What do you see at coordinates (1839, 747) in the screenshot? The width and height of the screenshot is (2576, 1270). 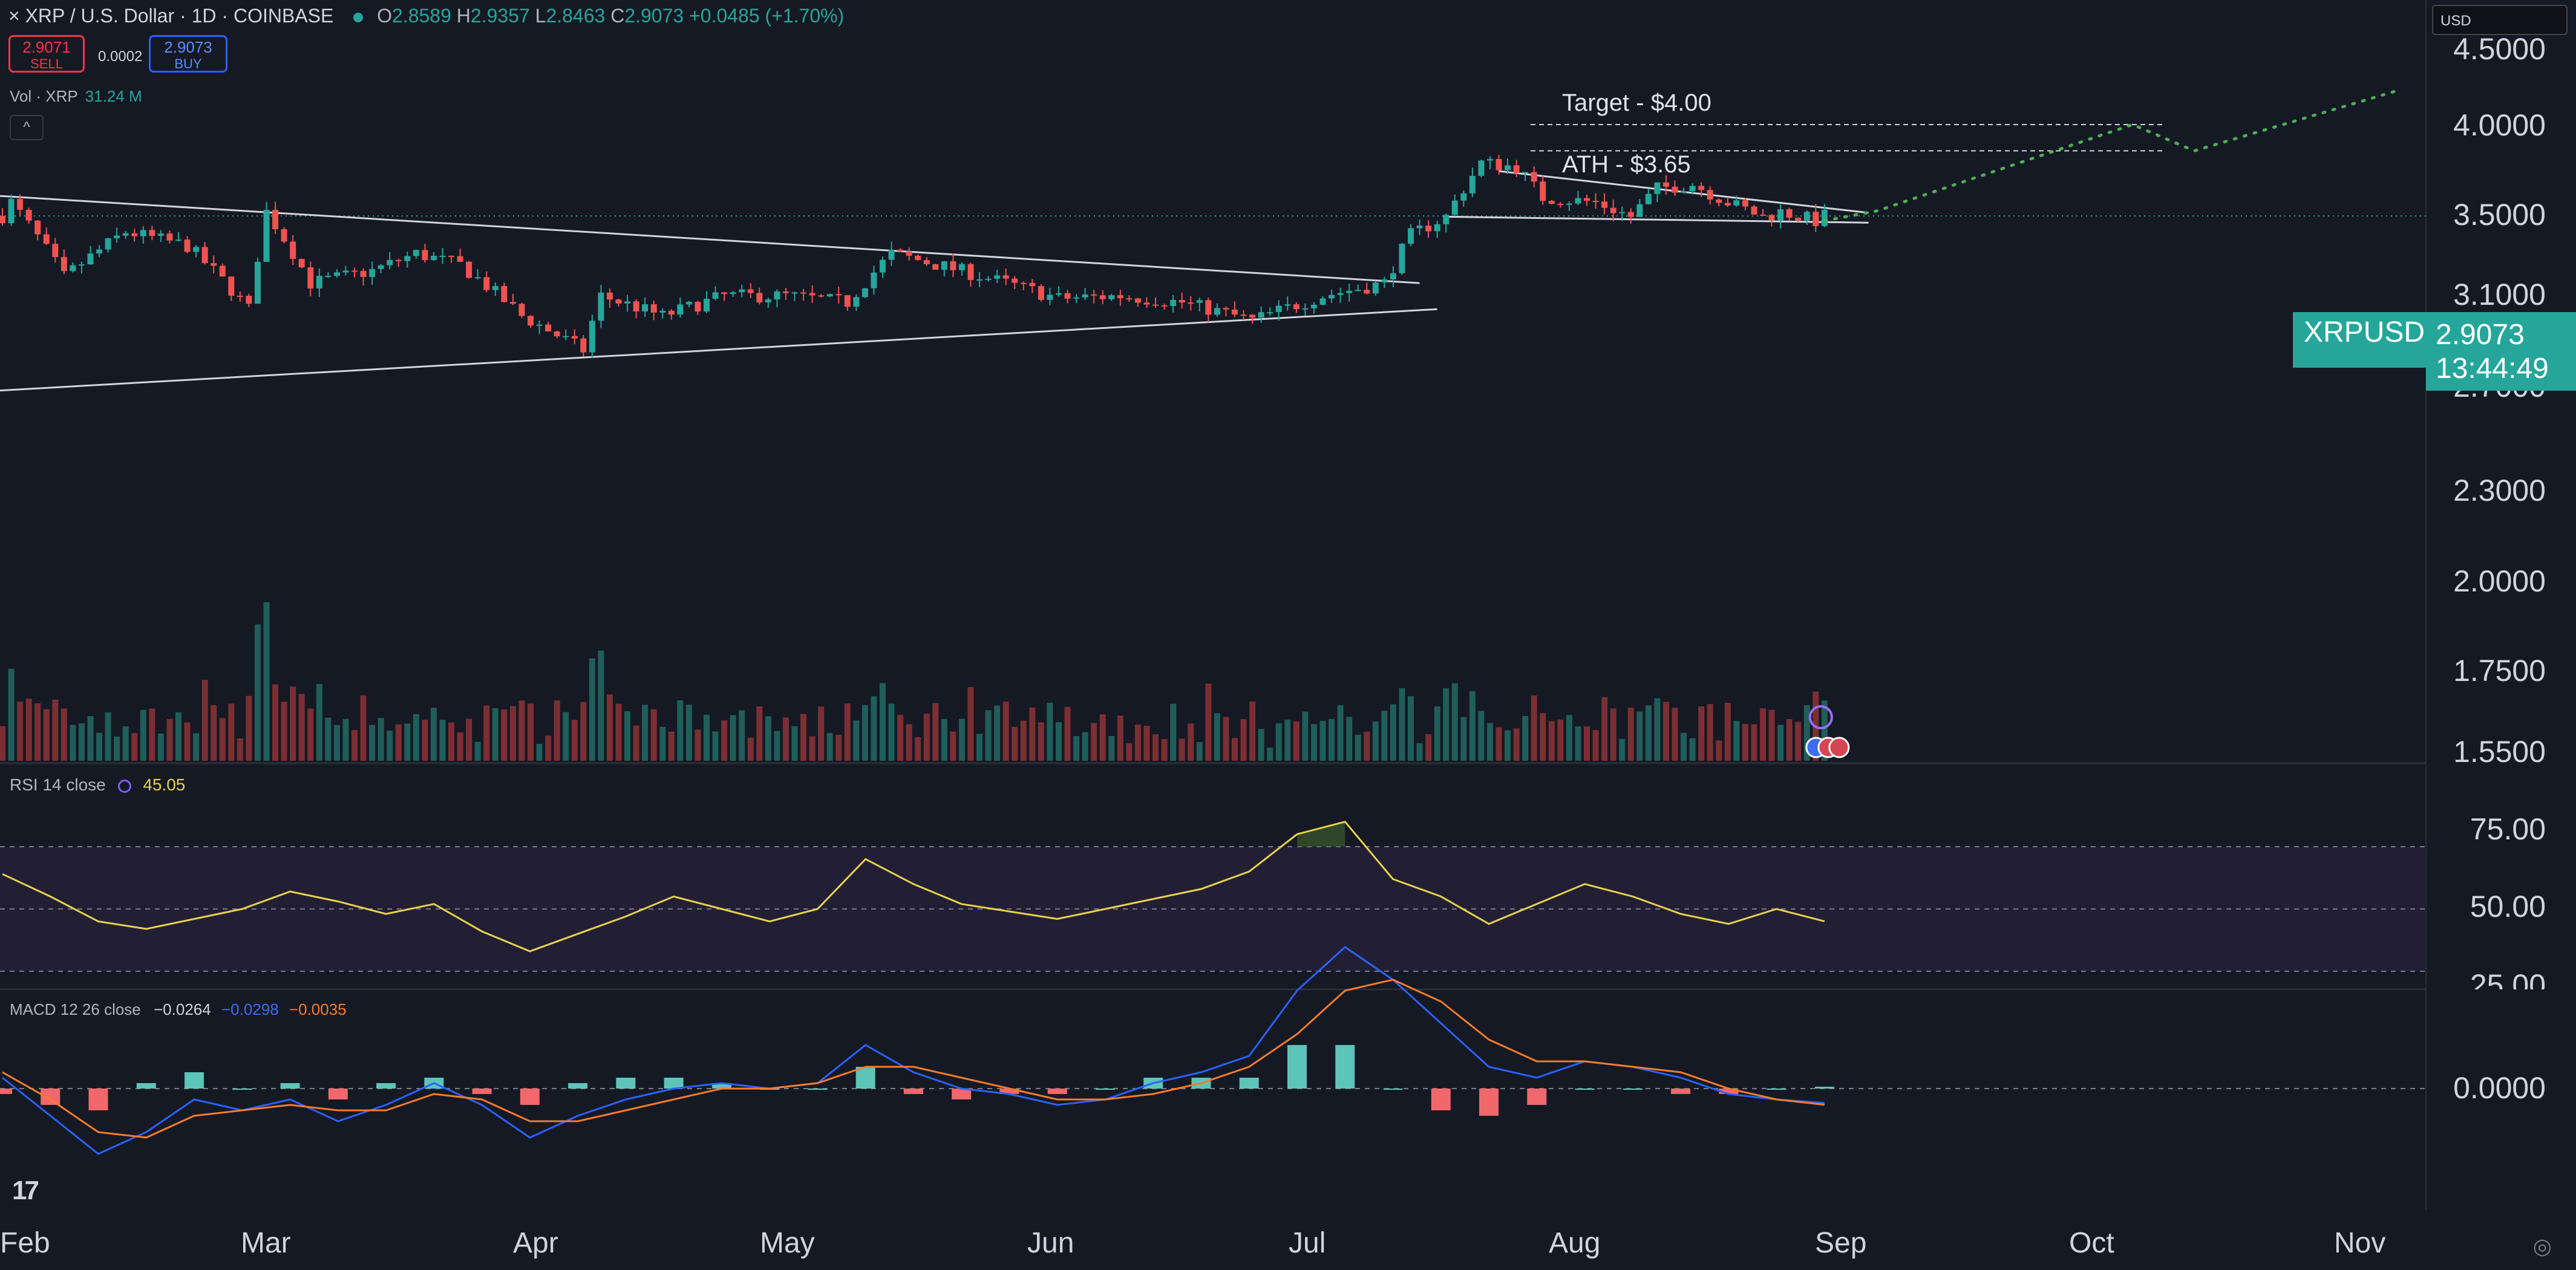 I see `economic-event-icon` at bounding box center [1839, 747].